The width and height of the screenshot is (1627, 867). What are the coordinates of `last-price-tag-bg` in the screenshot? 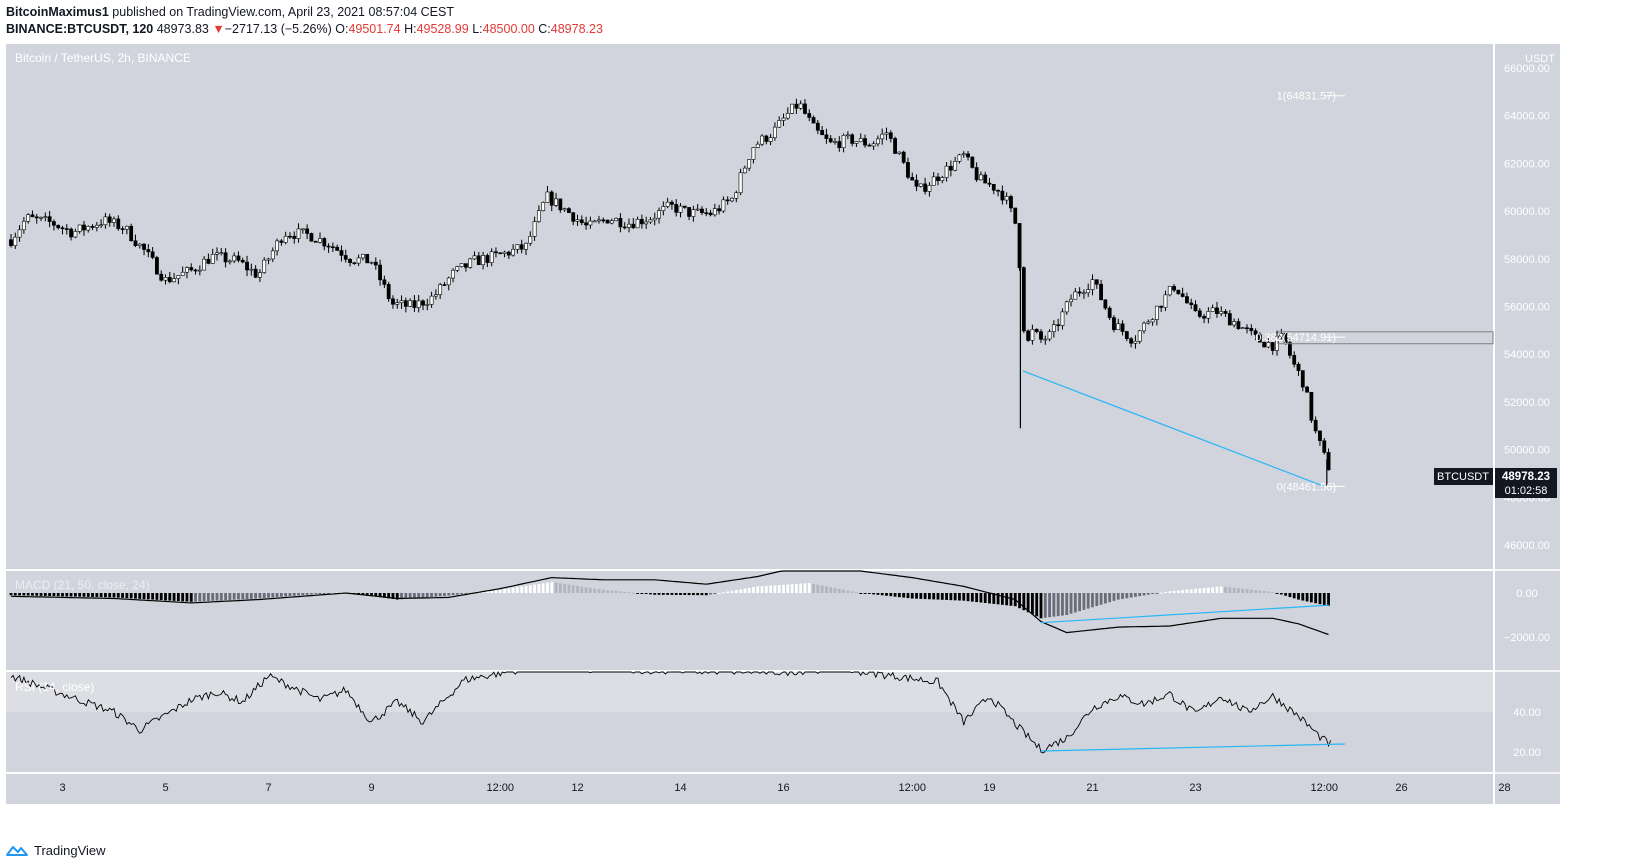 It's located at (1526, 483).